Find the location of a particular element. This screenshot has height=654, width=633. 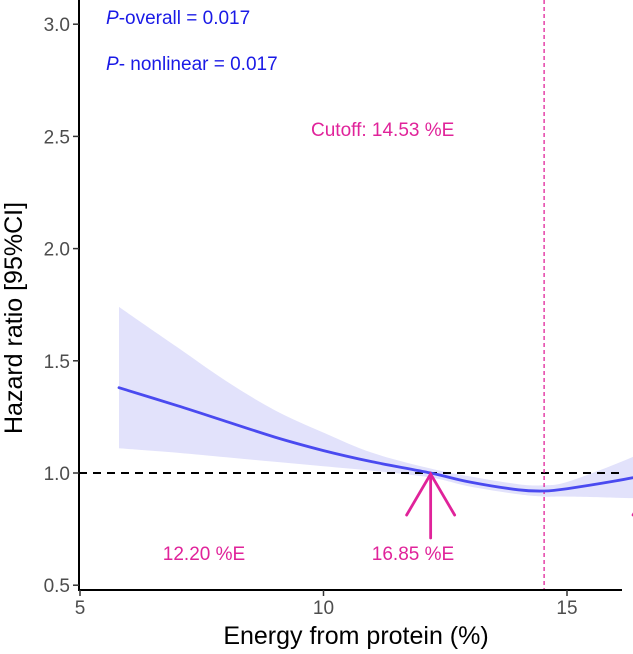

y-axis-title: Hazard ratio [95%CI] is located at coordinates (14, 318).